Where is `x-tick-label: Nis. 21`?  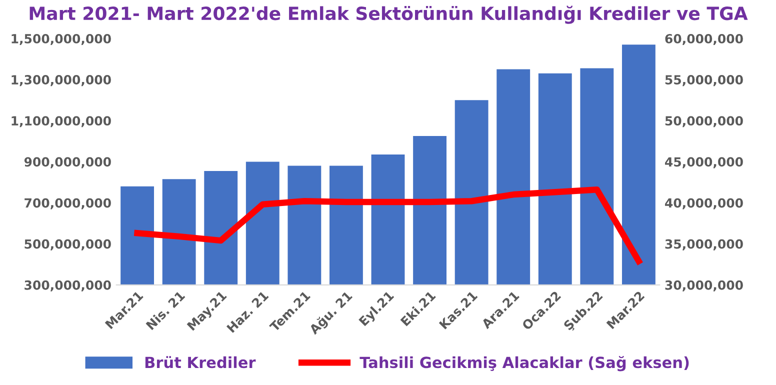 x-tick-label: Nis. 21 is located at coordinates (165, 310).